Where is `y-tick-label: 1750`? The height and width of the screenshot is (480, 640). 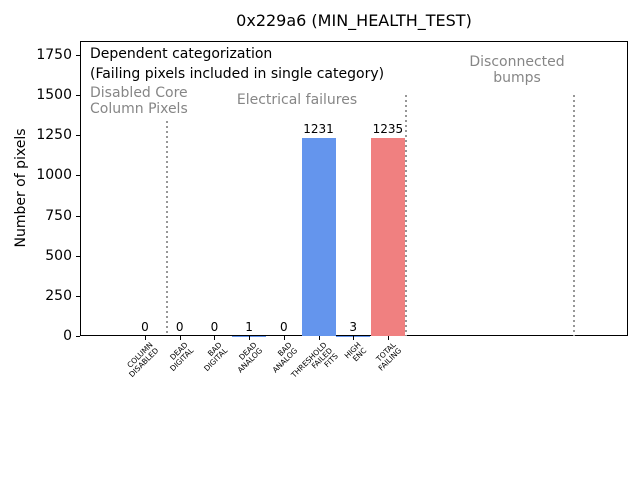 y-tick-label: 1750 is located at coordinates (54, 54).